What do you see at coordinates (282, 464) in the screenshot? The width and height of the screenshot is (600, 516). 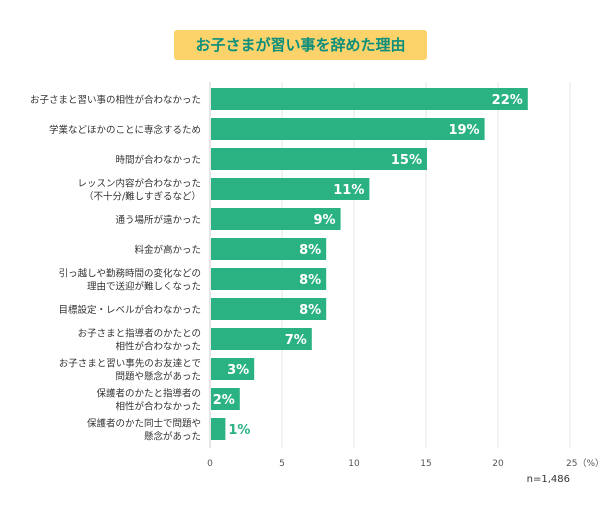 I see `x-tick-label: 5` at bounding box center [282, 464].